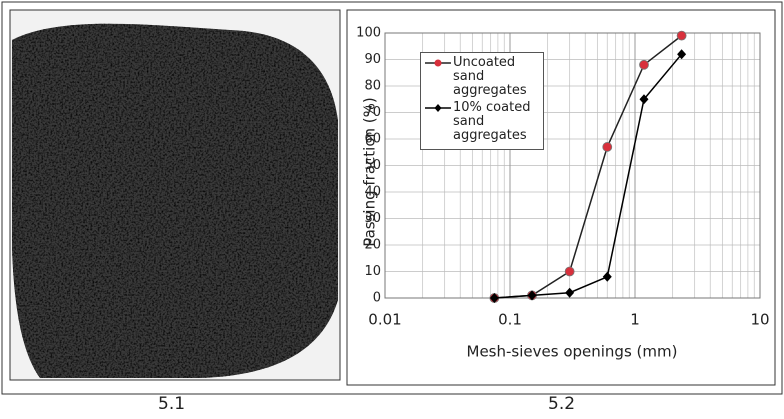 The height and width of the screenshot is (419, 784). I want to click on legend-entry: Uncoated sand aggregates, so click(482, 77).